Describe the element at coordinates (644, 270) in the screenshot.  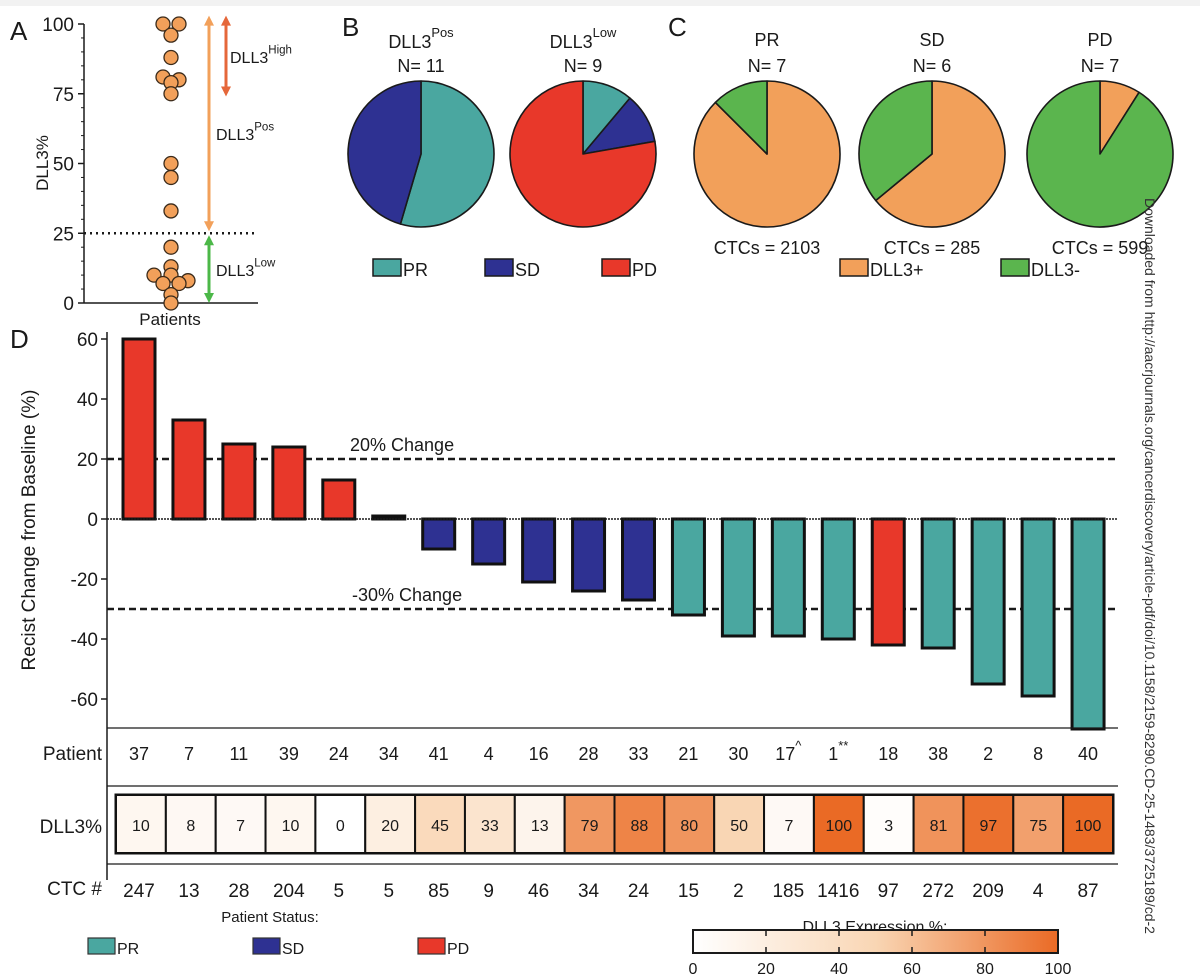
I see `b-legend-label-pd: PD` at that location.